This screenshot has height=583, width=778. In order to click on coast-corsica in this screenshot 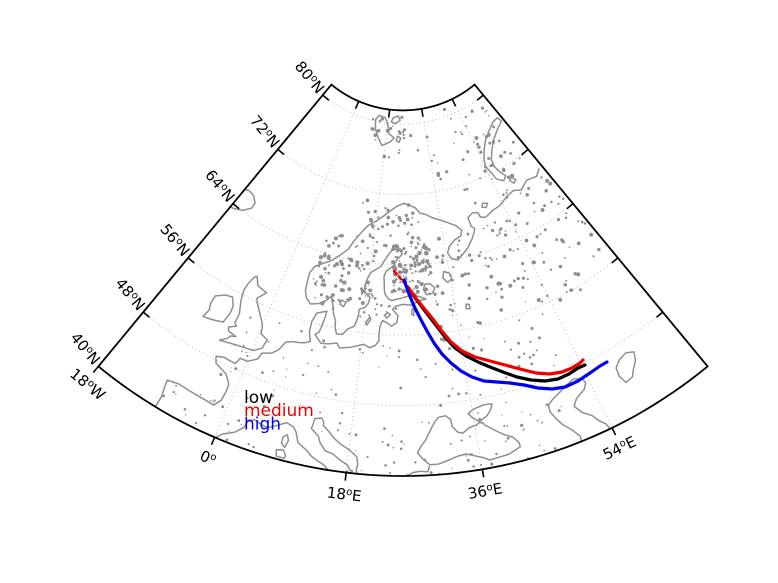, I will do `click(285, 441)`.